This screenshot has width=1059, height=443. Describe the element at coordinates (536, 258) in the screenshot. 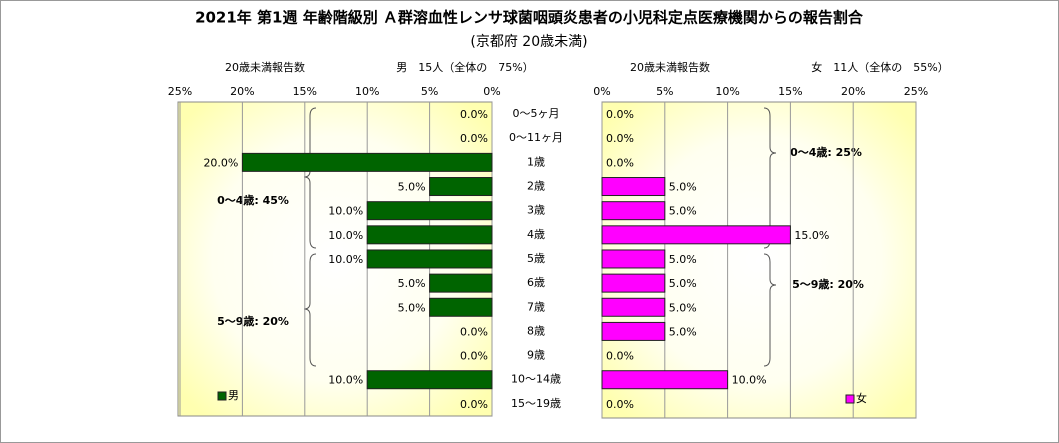

I see `category-label: 5歳` at that location.